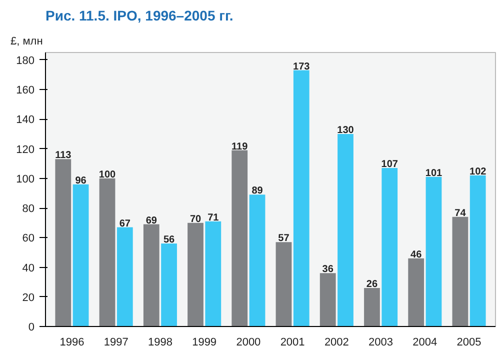 The height and width of the screenshot is (348, 500). What do you see at coordinates (258, 191) in the screenshot?
I see `data-label: 89` at bounding box center [258, 191].